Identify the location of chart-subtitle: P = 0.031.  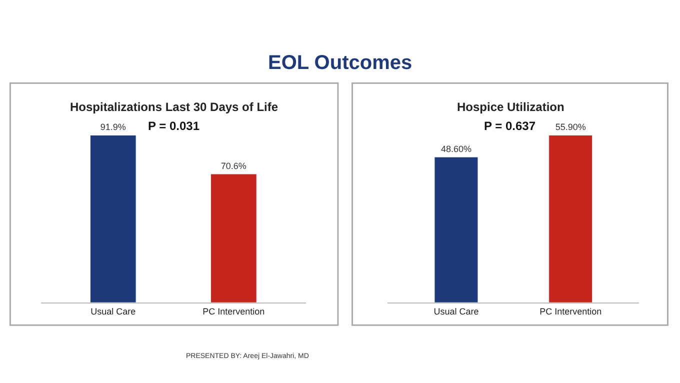
(174, 126).